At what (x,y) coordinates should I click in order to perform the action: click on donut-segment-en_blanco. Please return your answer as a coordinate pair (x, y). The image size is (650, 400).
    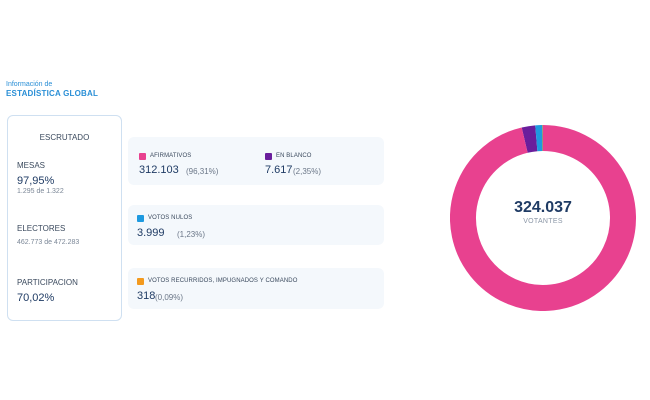
    Looking at the image, I should click on (529, 139).